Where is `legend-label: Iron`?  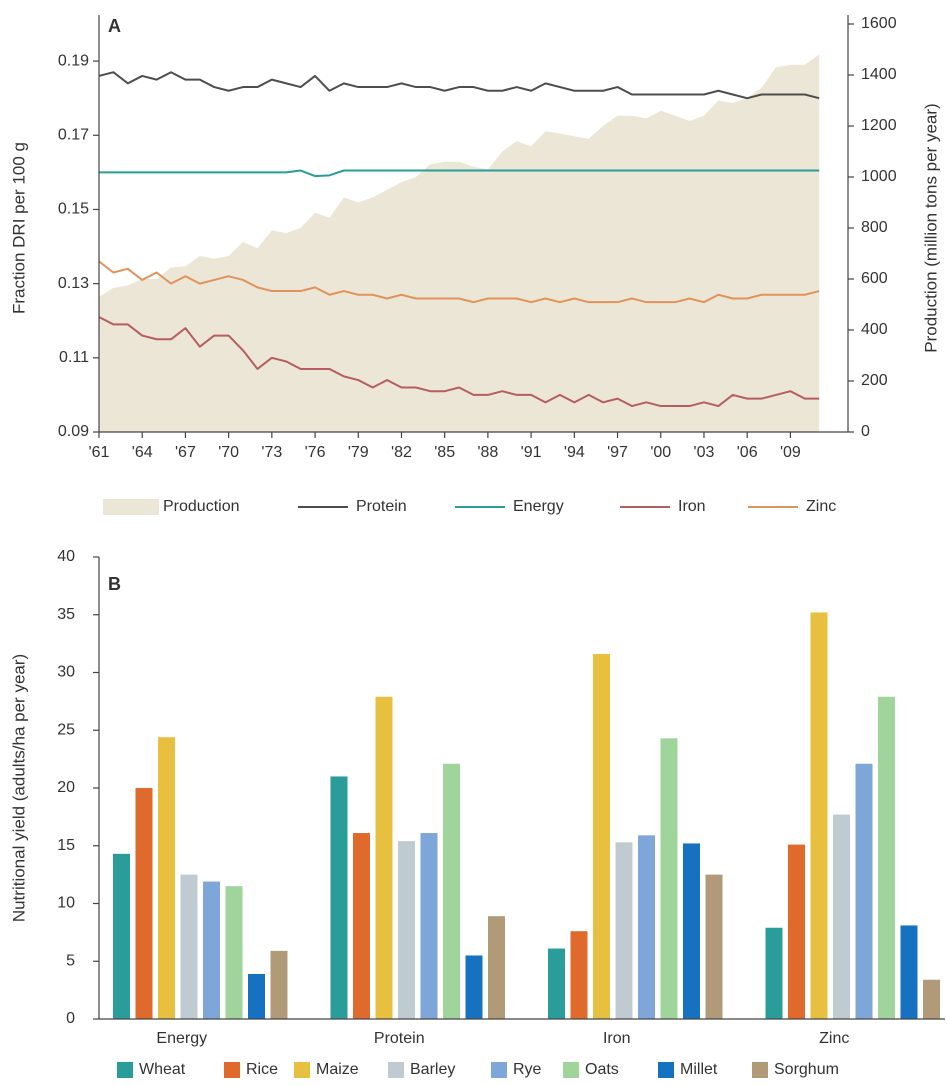 legend-label: Iron is located at coordinates (692, 506).